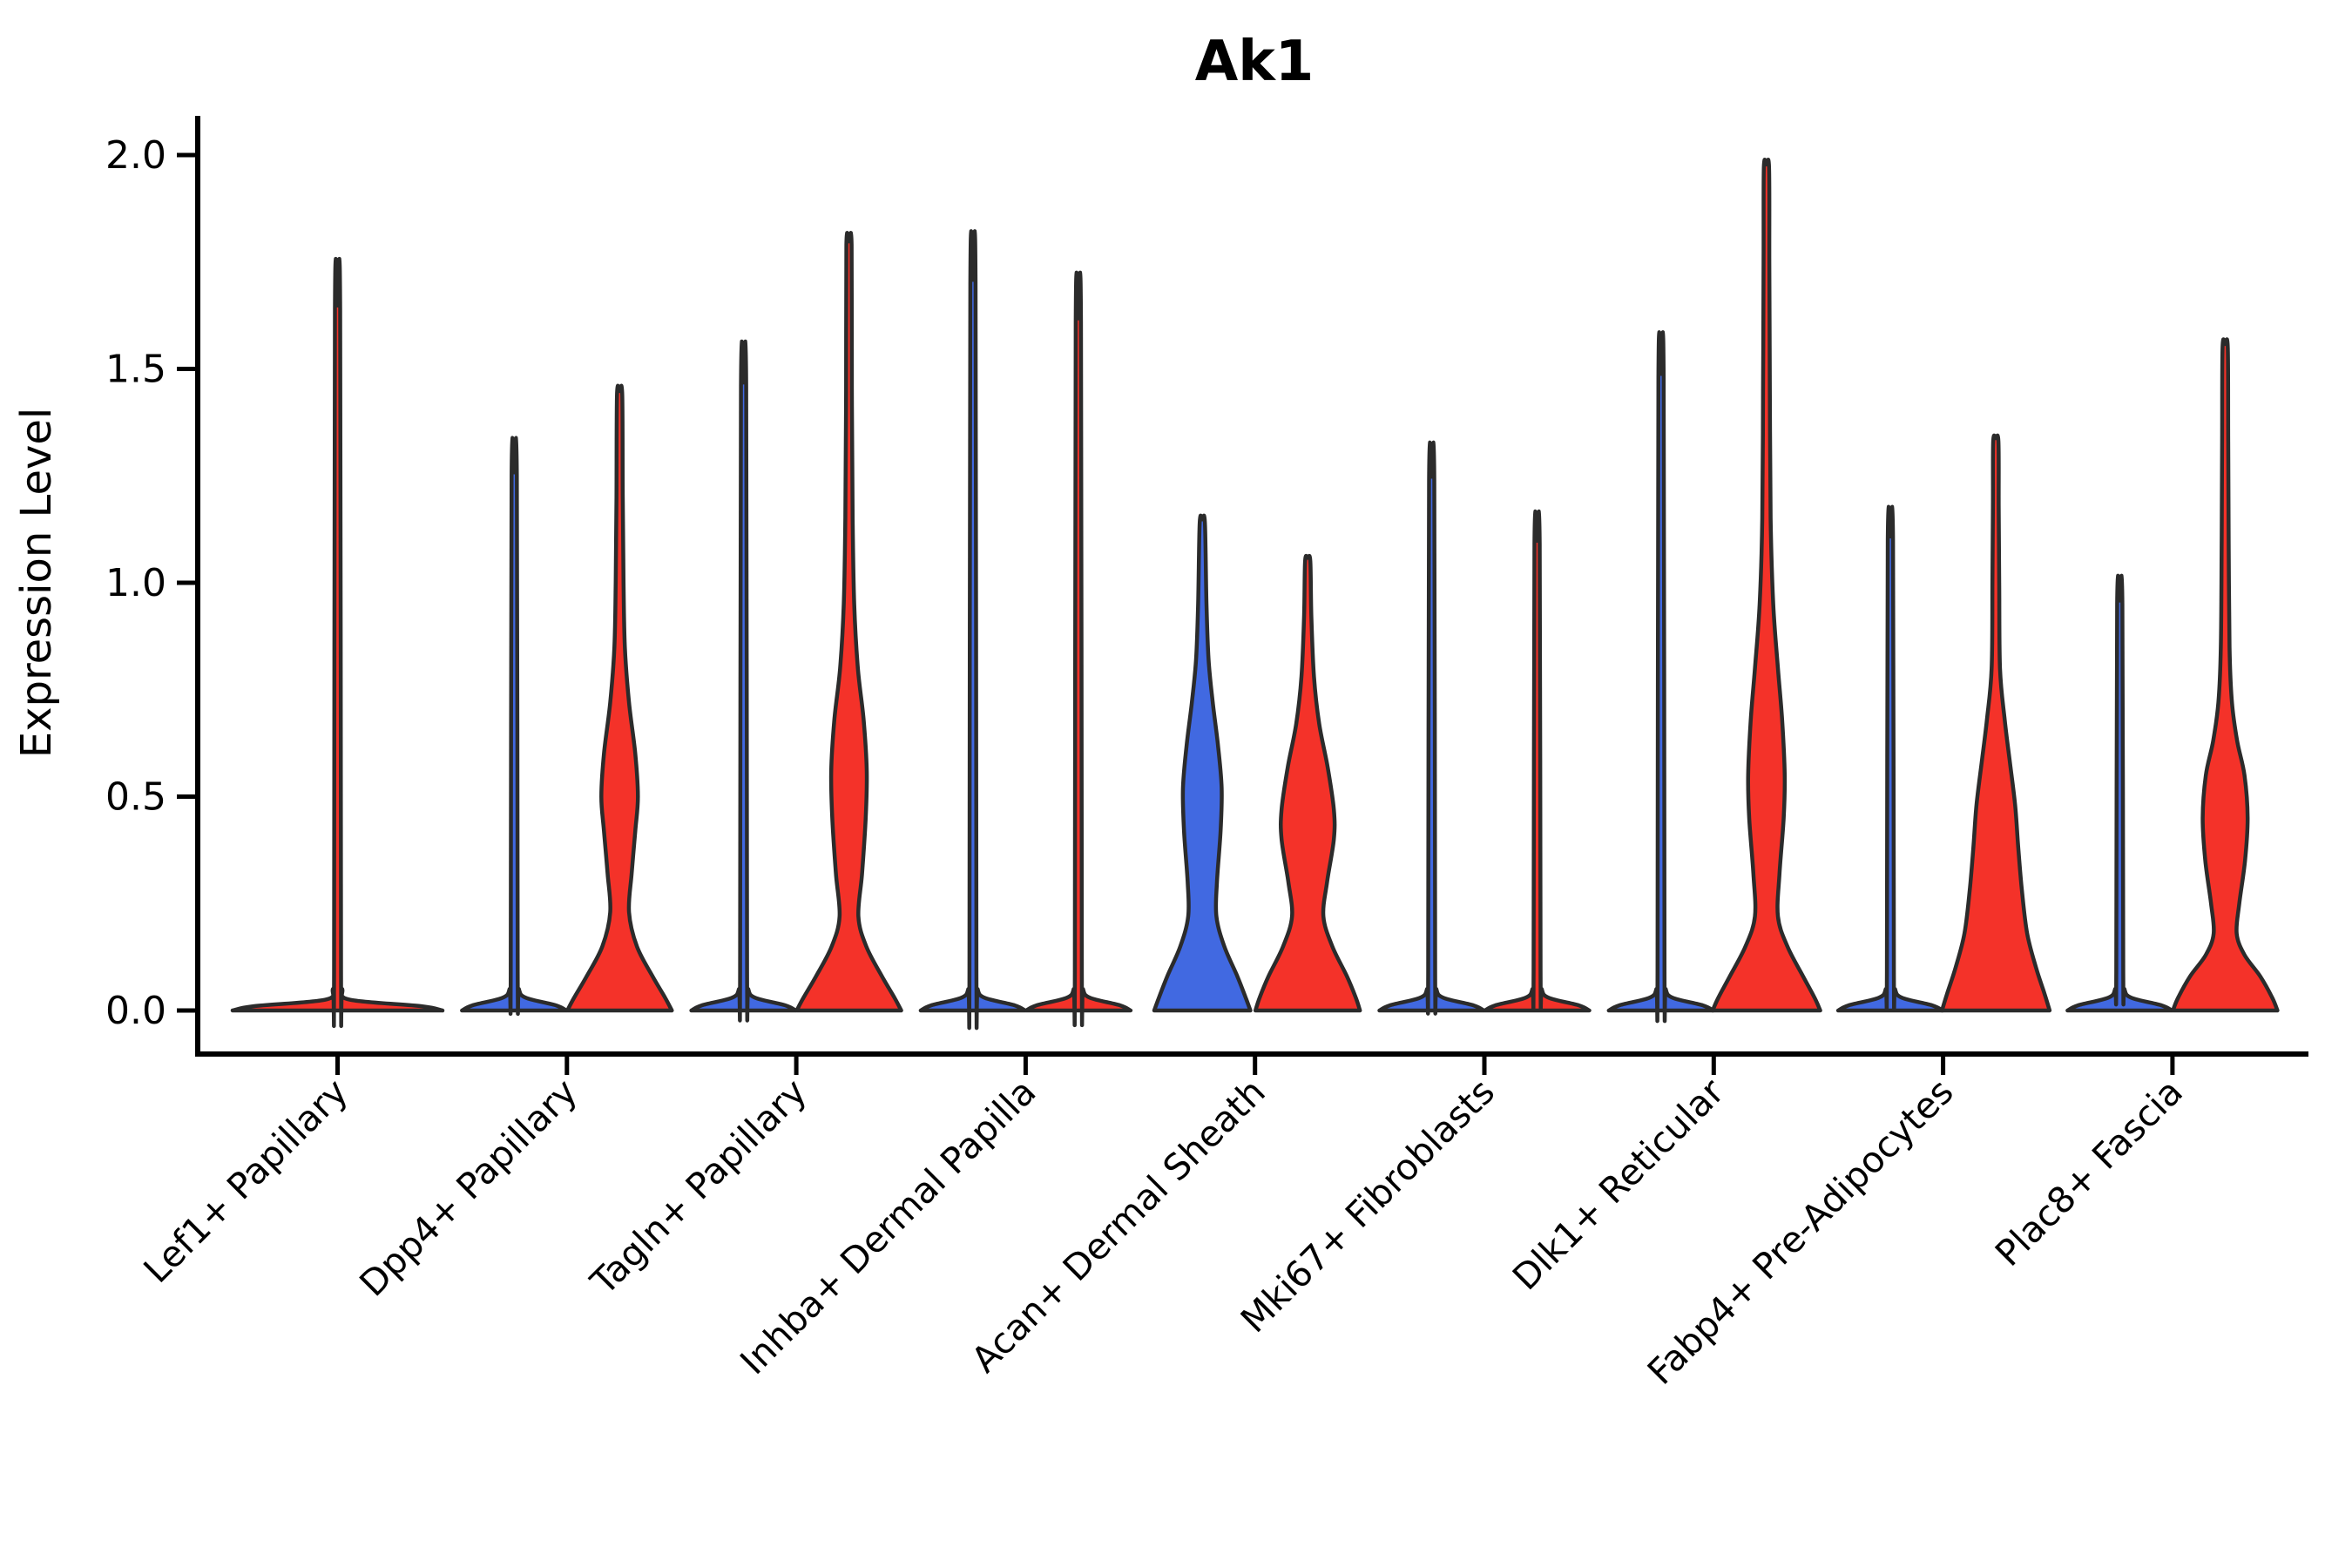  What do you see at coordinates (1431, 728) in the screenshot?
I see `violin-mki67-fibroblasts-left` at bounding box center [1431, 728].